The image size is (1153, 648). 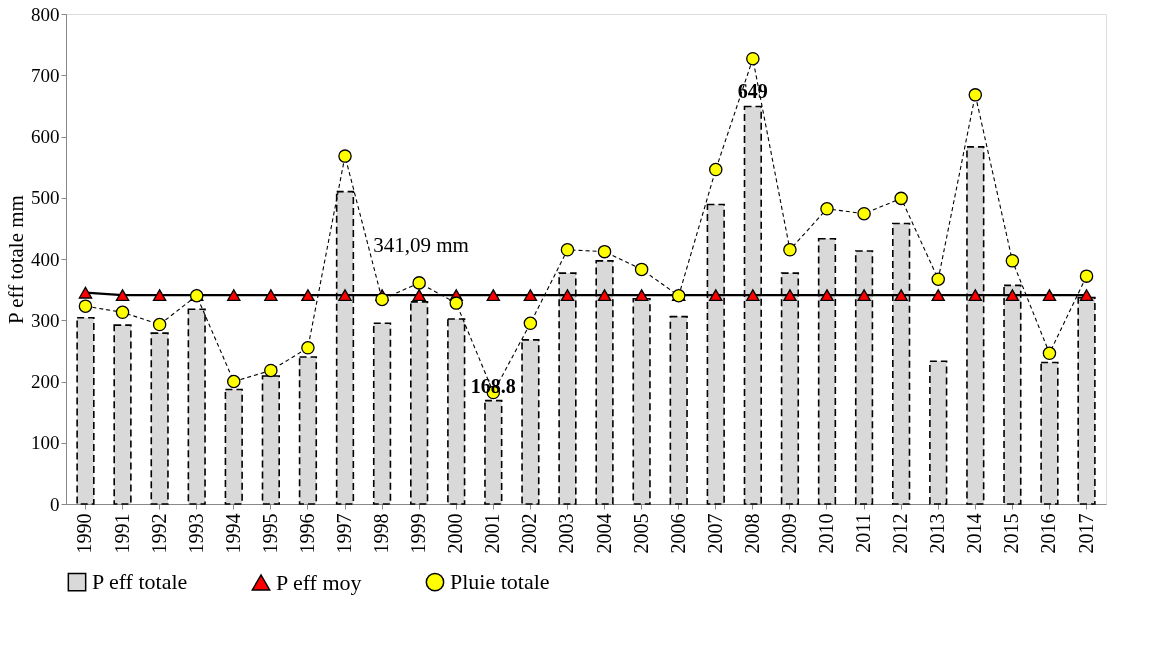 I want to click on x-tick-label: 2004, so click(x=603, y=533).